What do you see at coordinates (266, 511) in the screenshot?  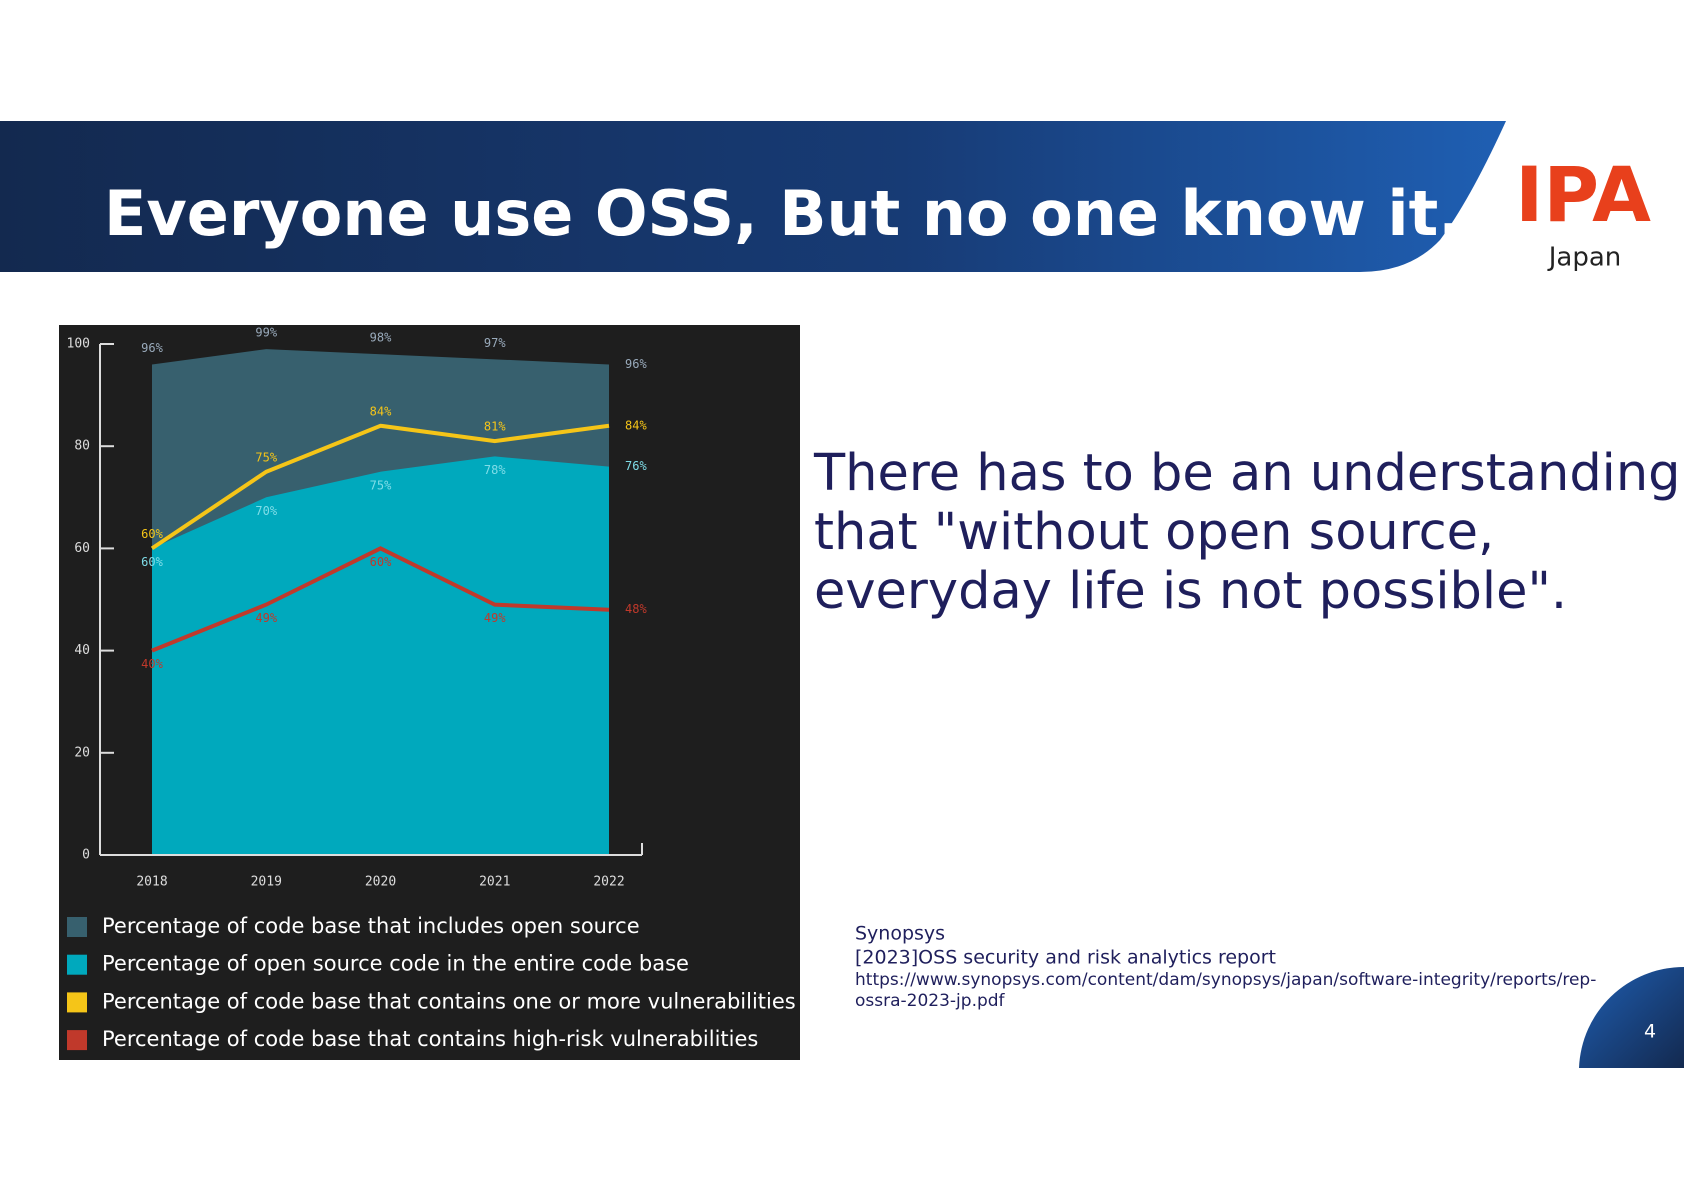 I see `value-label: 70%` at bounding box center [266, 511].